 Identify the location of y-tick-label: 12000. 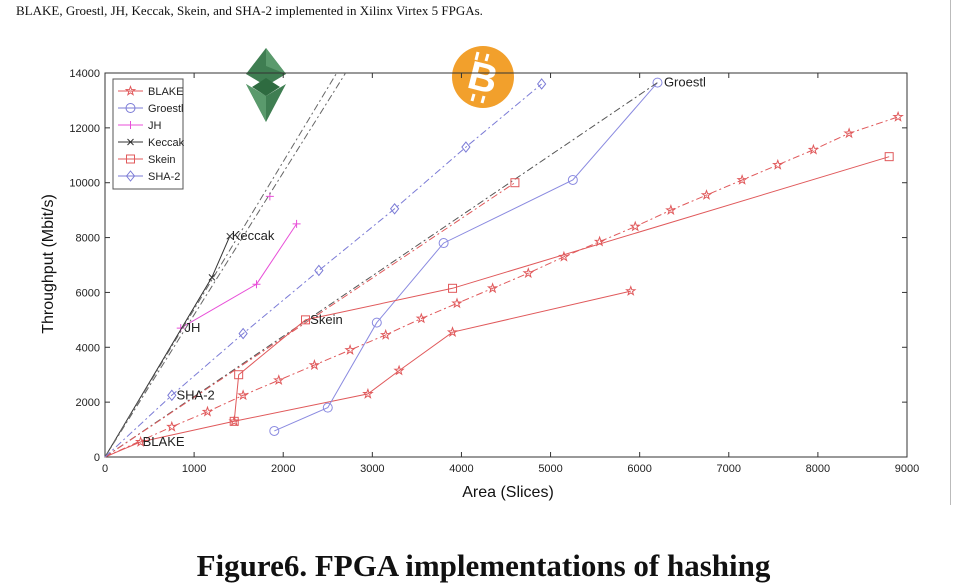
(84, 129).